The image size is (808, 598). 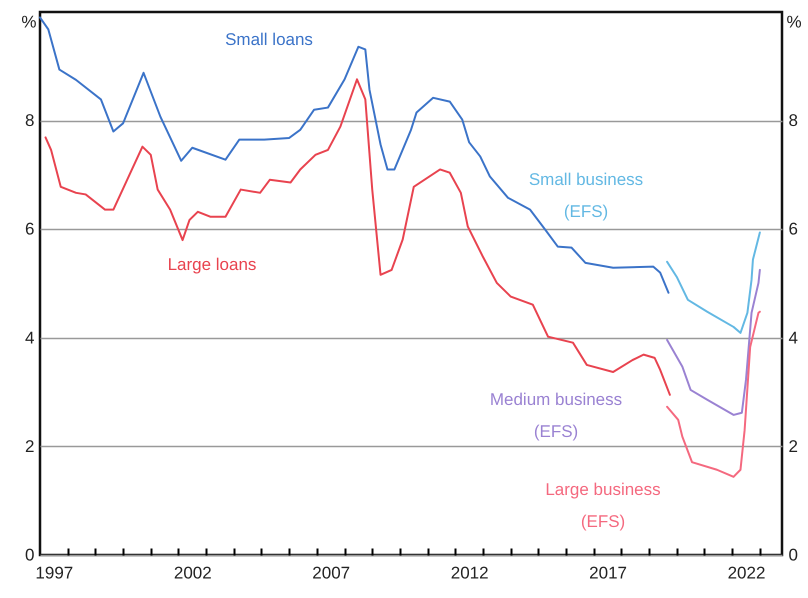 What do you see at coordinates (29, 229) in the screenshot?
I see `y-tick-label: 6` at bounding box center [29, 229].